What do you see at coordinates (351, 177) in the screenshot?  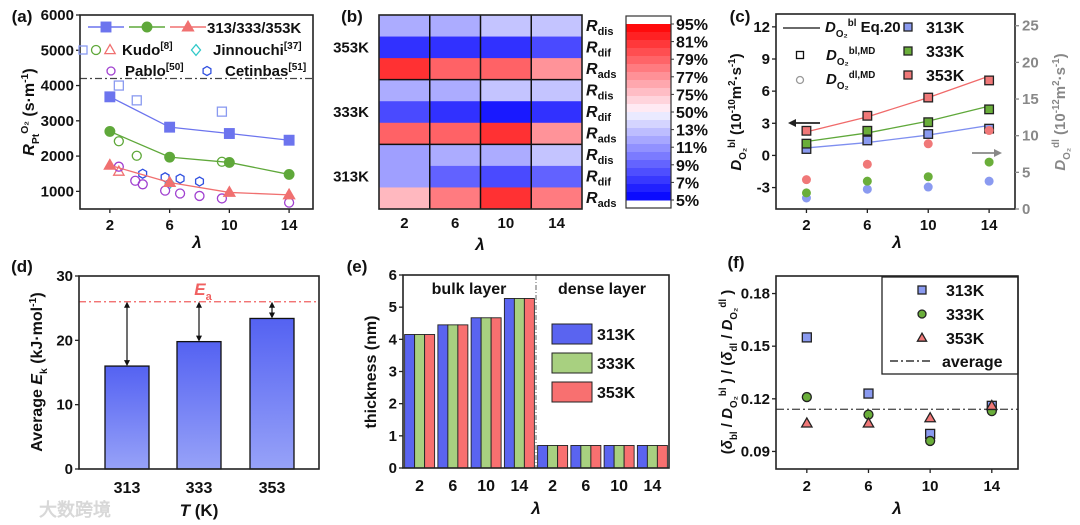 I see `group-label: 313K` at bounding box center [351, 177].